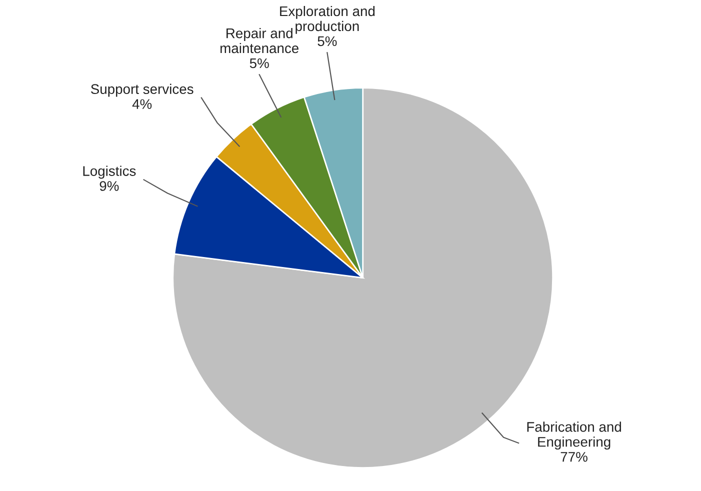 Image resolution: width=701 pixels, height=491 pixels. I want to click on slice-label: Fabrication and Engineering, so click(574, 436).